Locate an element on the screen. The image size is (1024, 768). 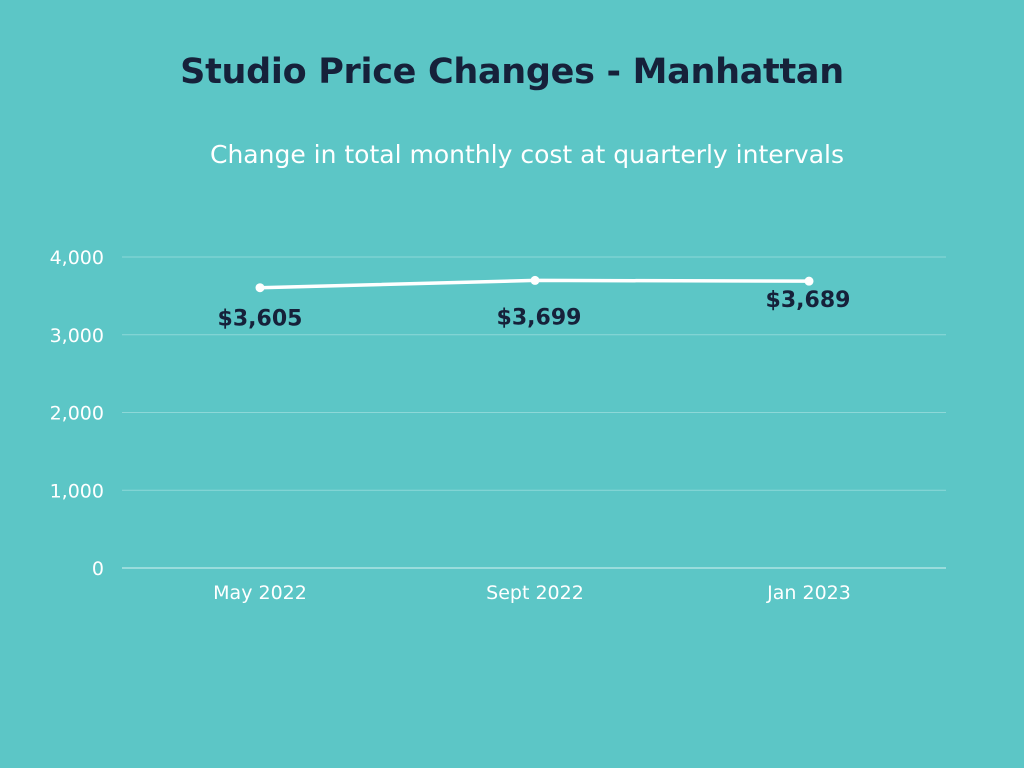
x-tick-label: May 2022 is located at coordinates (260, 593).